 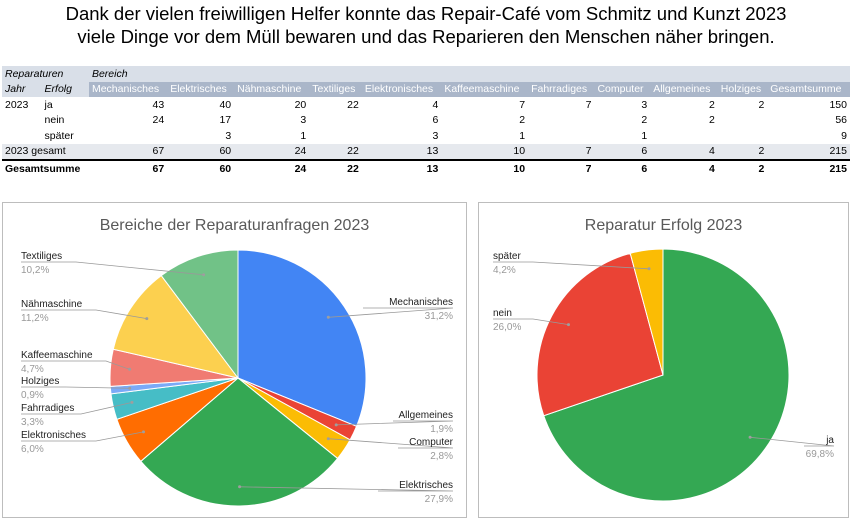 I want to click on table-cell: 10, so click(x=485, y=151).